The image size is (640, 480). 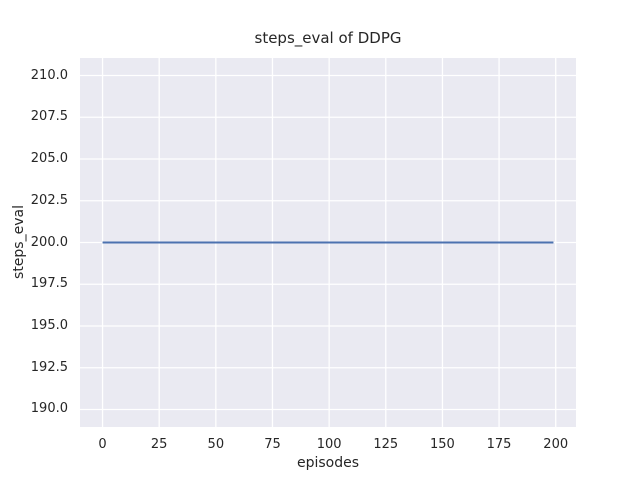 I want to click on x-tick-label: 75, so click(x=272, y=444).